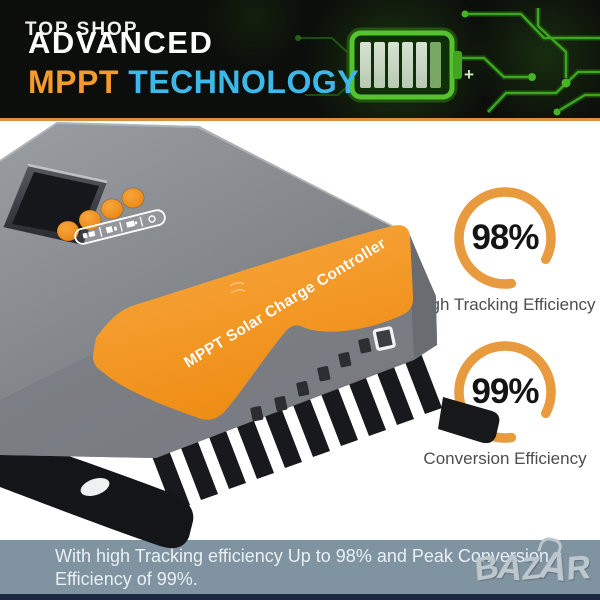  What do you see at coordinates (505, 304) in the screenshot?
I see `stat-label: High Tracking Efficiency` at bounding box center [505, 304].